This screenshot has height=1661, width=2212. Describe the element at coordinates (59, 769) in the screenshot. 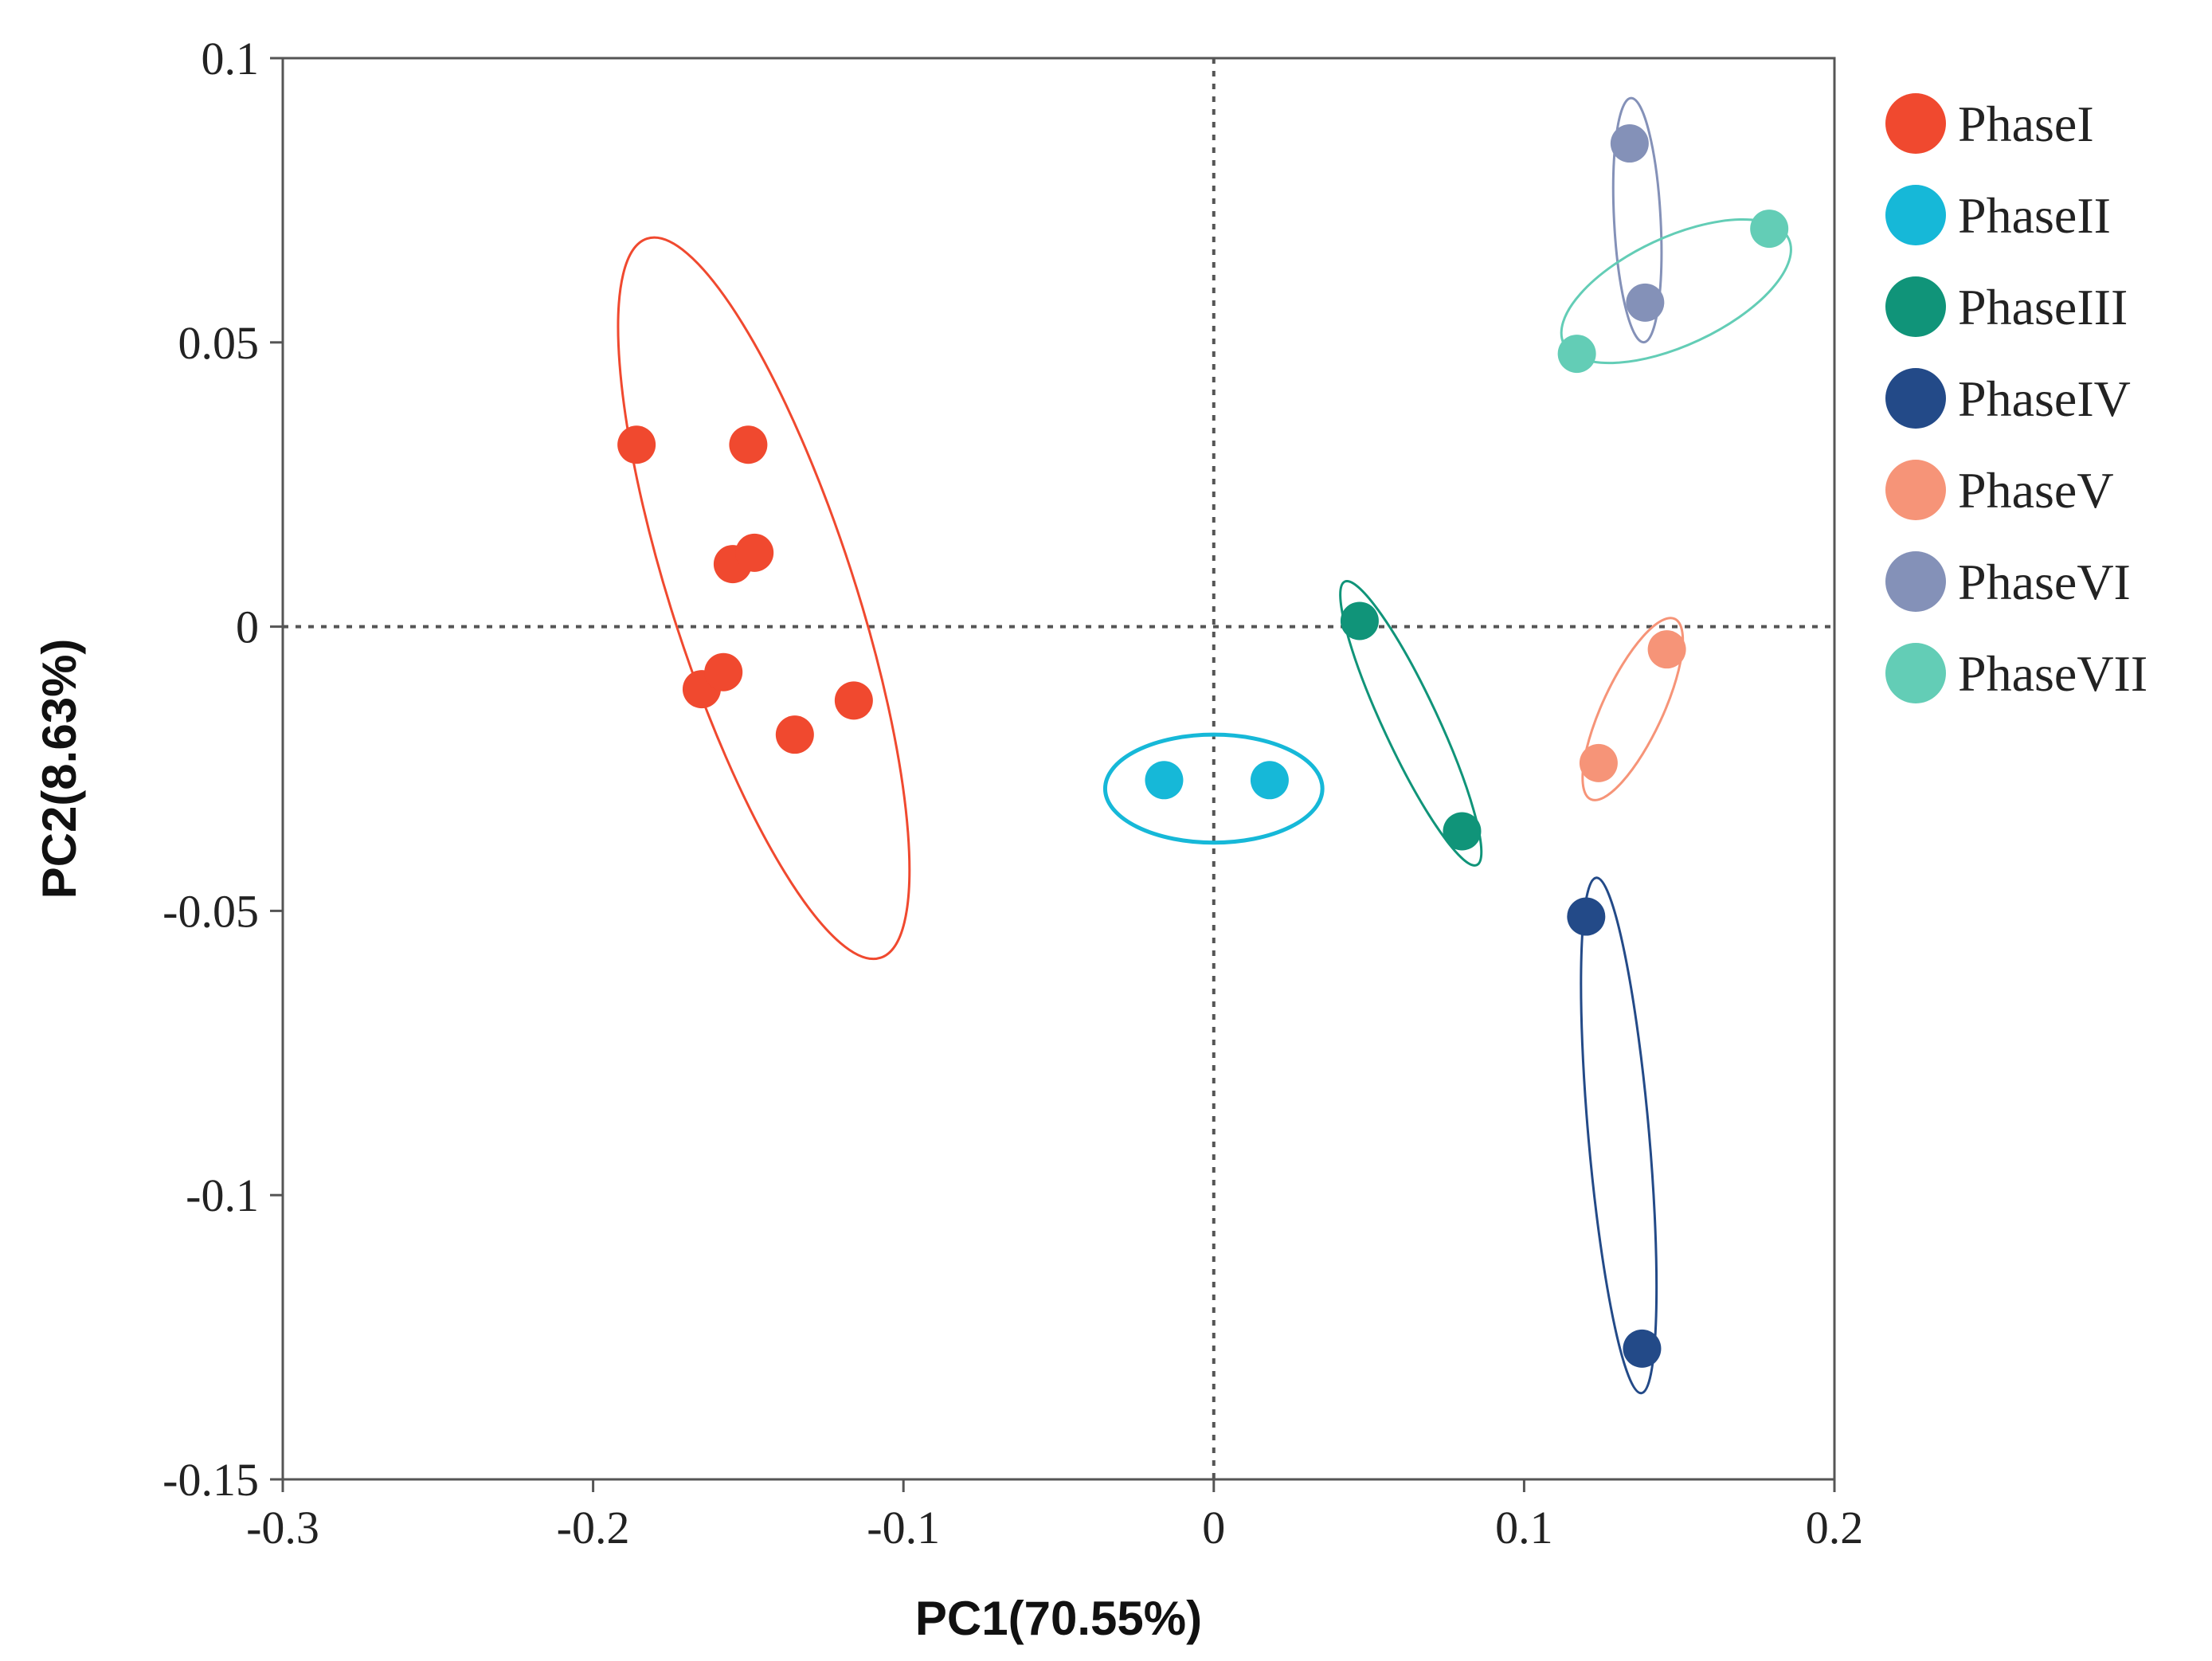

I see `y-axis-title: PC2(8.63%)` at that location.